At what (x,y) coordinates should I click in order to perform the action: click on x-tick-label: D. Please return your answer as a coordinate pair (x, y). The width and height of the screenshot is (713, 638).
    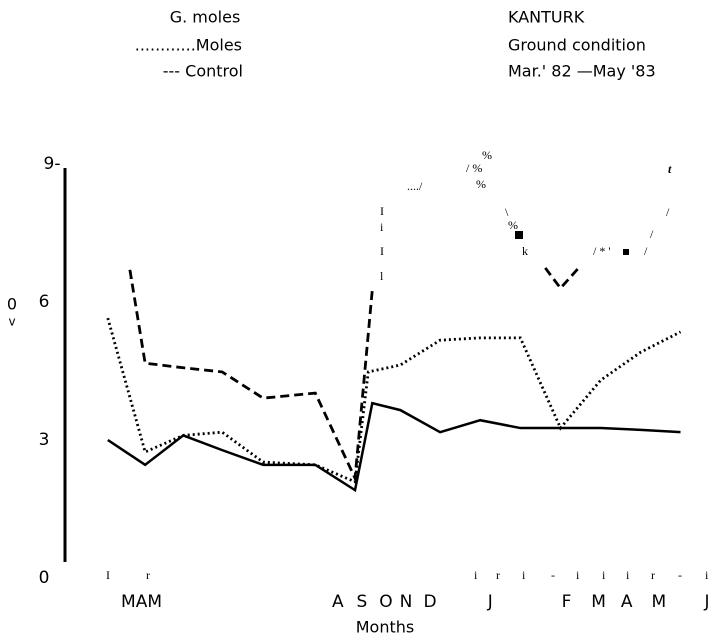
    Looking at the image, I should click on (430, 602).